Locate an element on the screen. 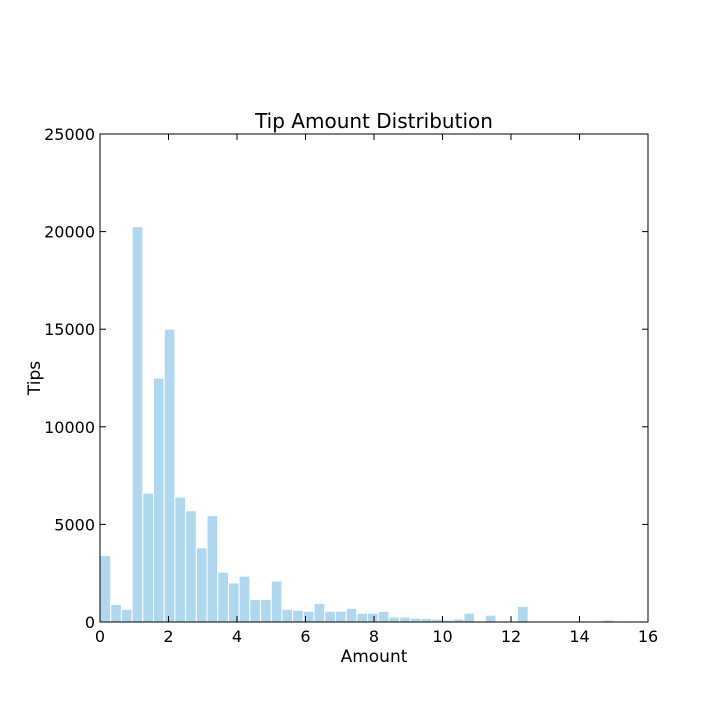  x-tick-label: 14 is located at coordinates (579, 636).